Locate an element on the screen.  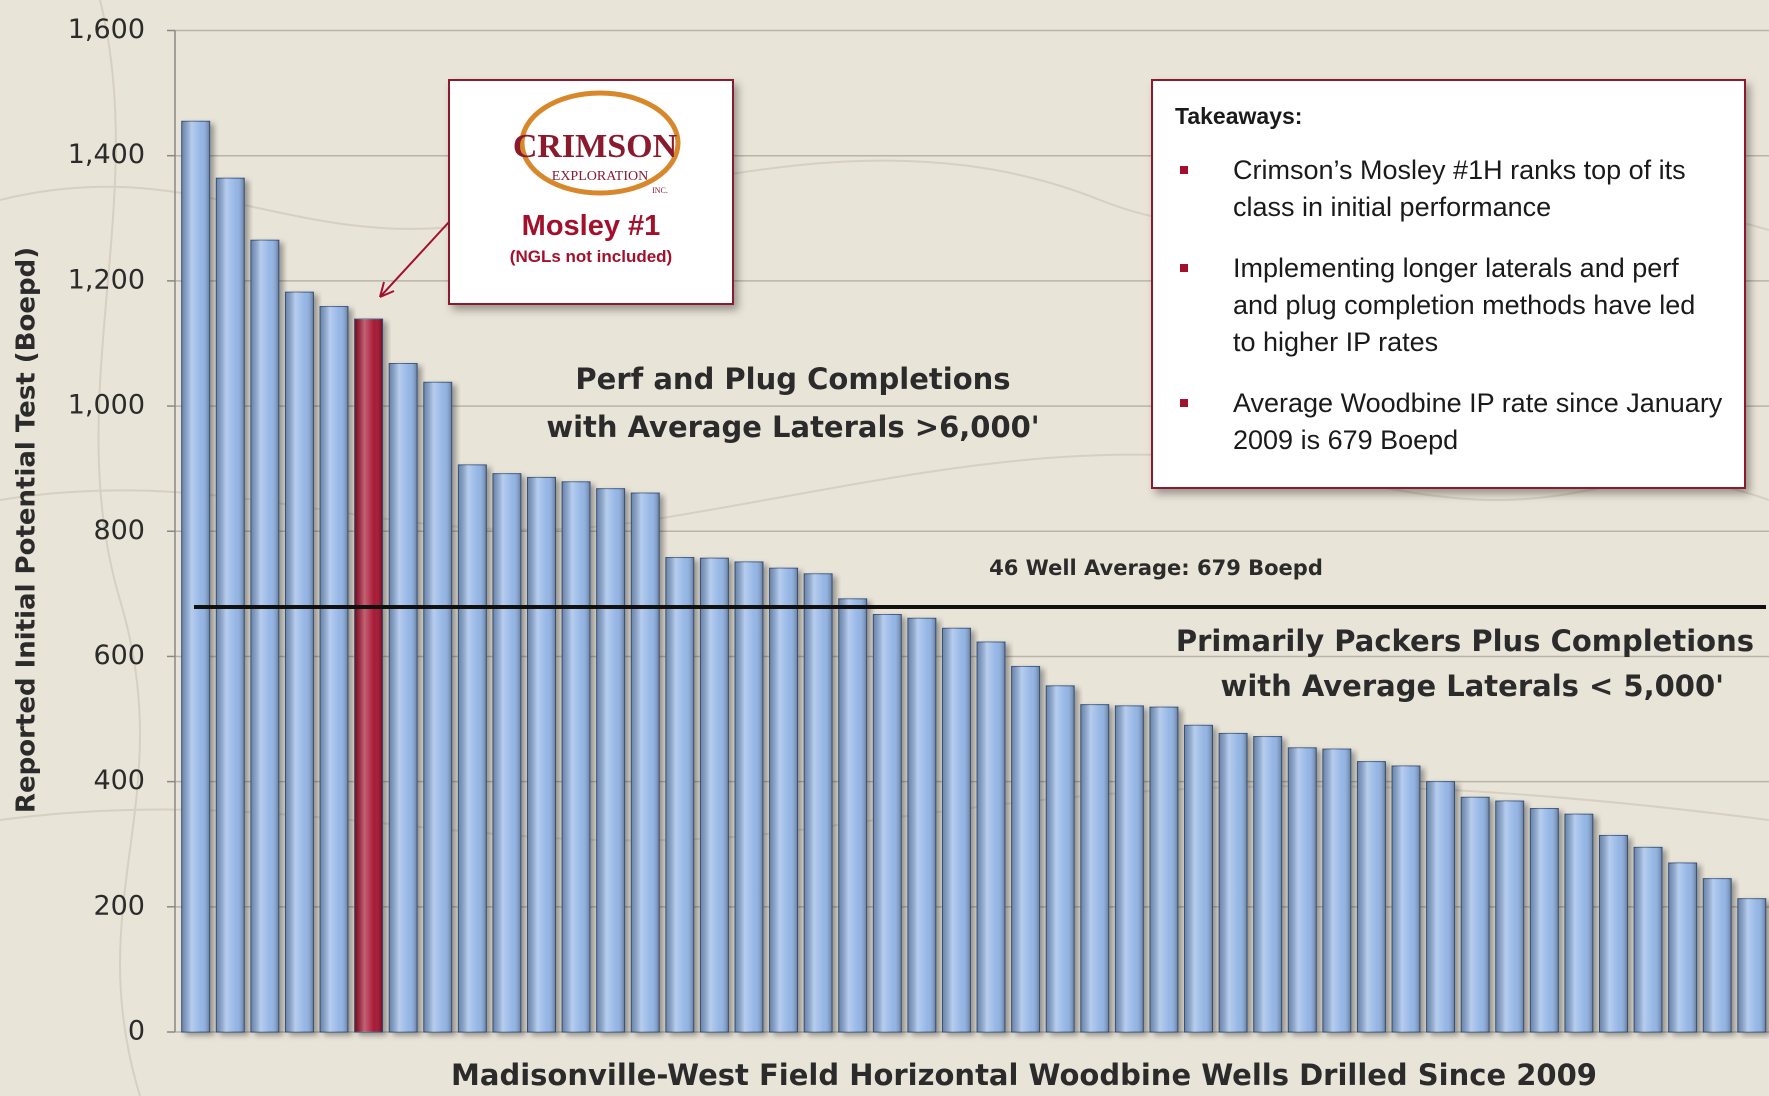
takeaways-title: Takeaways: is located at coordinates (1239, 116).